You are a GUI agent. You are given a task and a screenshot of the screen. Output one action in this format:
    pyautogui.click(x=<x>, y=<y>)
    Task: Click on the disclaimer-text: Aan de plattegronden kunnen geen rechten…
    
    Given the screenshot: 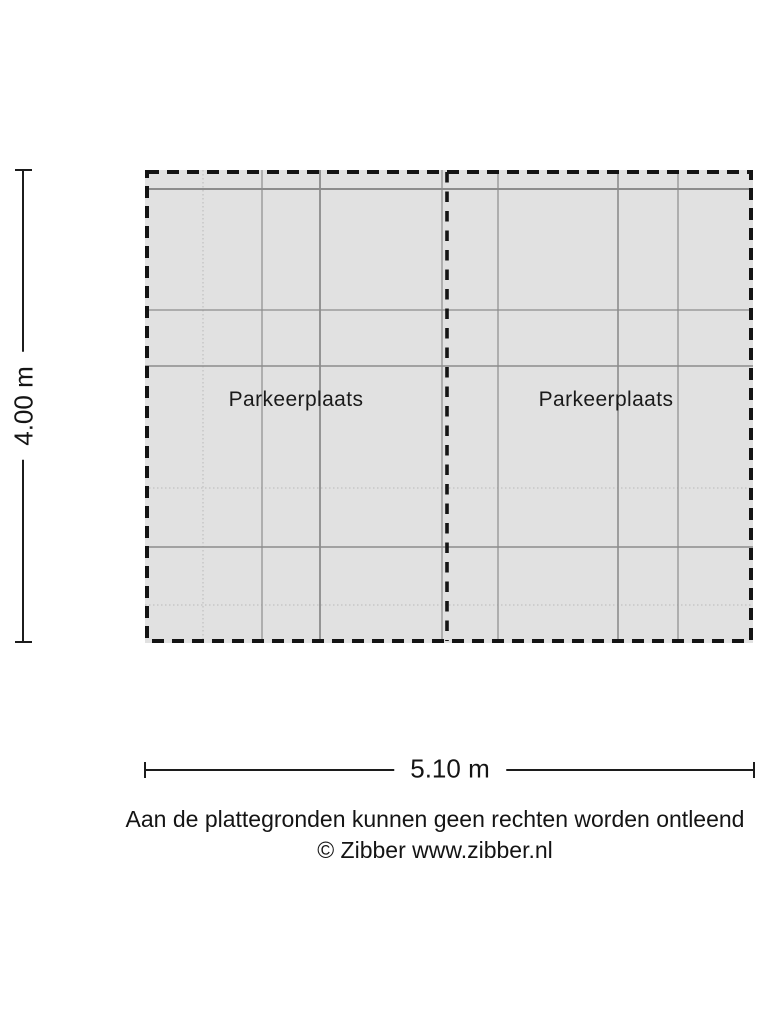 What is the action you would take?
    pyautogui.click(x=435, y=819)
    